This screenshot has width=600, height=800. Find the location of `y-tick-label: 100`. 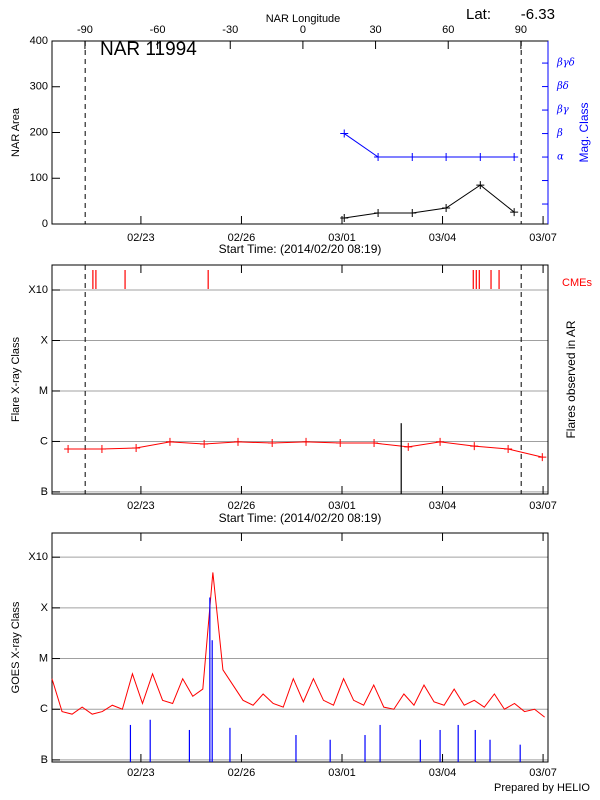

y-tick-label: 100 is located at coordinates (39, 178).